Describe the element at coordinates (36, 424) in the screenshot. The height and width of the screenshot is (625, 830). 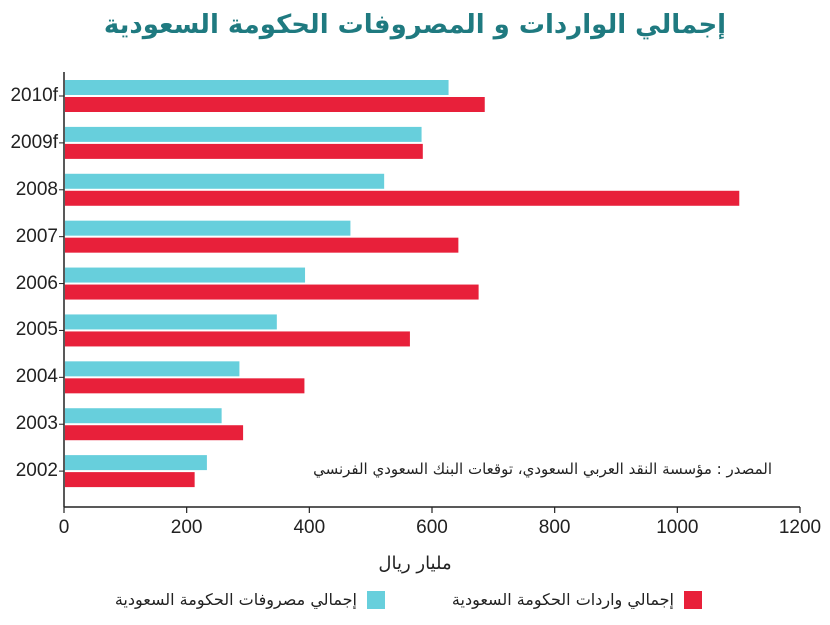
I see `y-tick-label: 2003` at that location.